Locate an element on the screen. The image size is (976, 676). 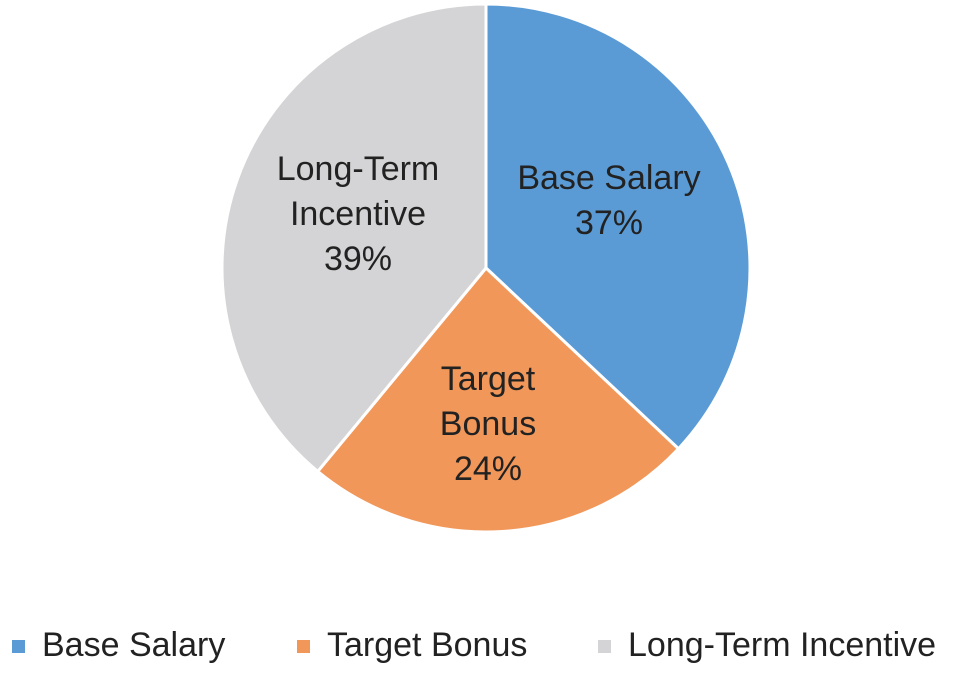
legend-label: Base Salary is located at coordinates (133, 645).